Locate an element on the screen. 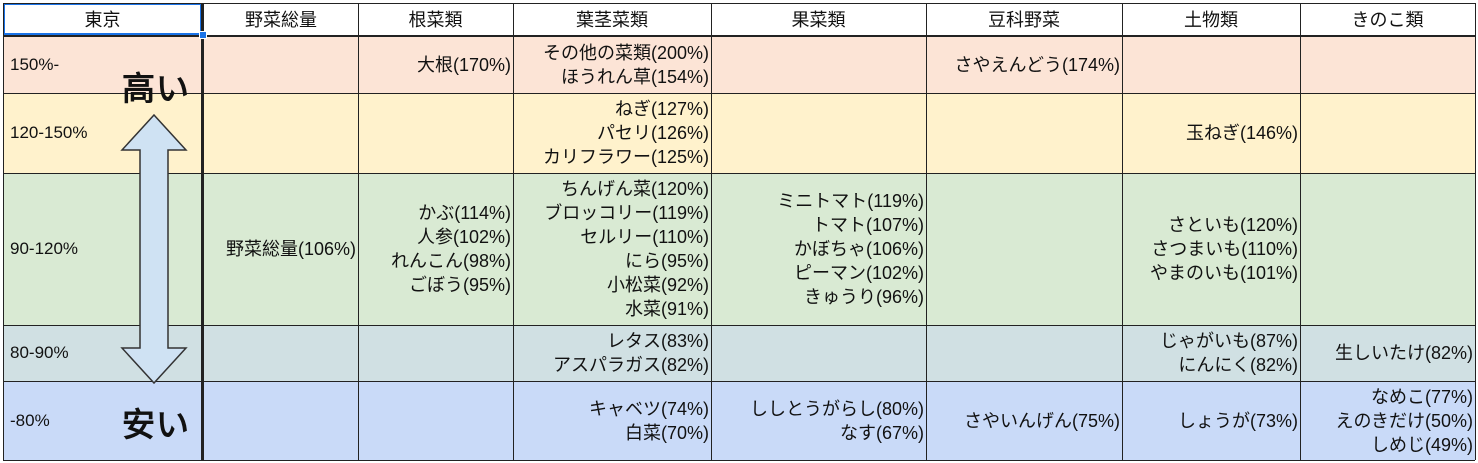 The image size is (1478, 463). row-label: 150%- is located at coordinates (35, 64).